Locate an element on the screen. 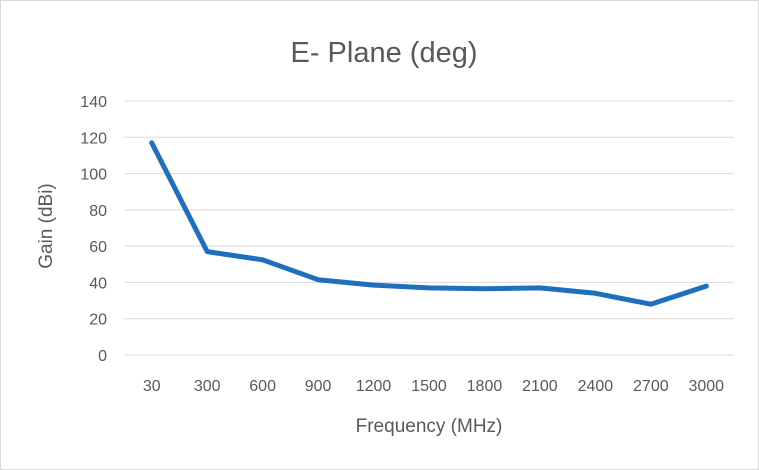 This screenshot has width=759, height=470. x-tick-label: 30 is located at coordinates (152, 386).